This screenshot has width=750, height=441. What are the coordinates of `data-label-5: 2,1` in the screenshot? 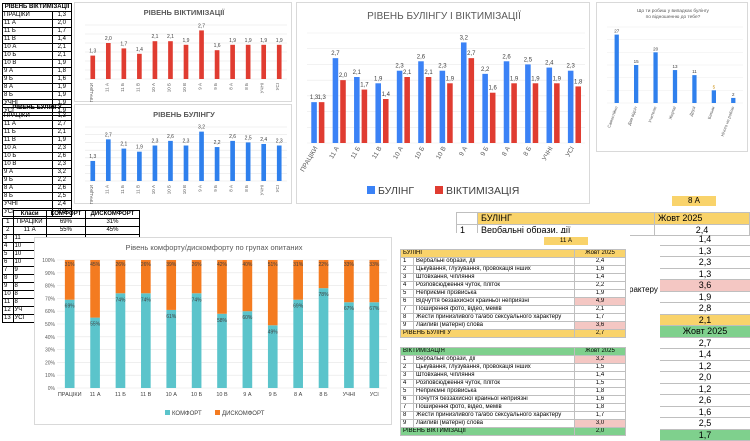 It's located at (170, 37).